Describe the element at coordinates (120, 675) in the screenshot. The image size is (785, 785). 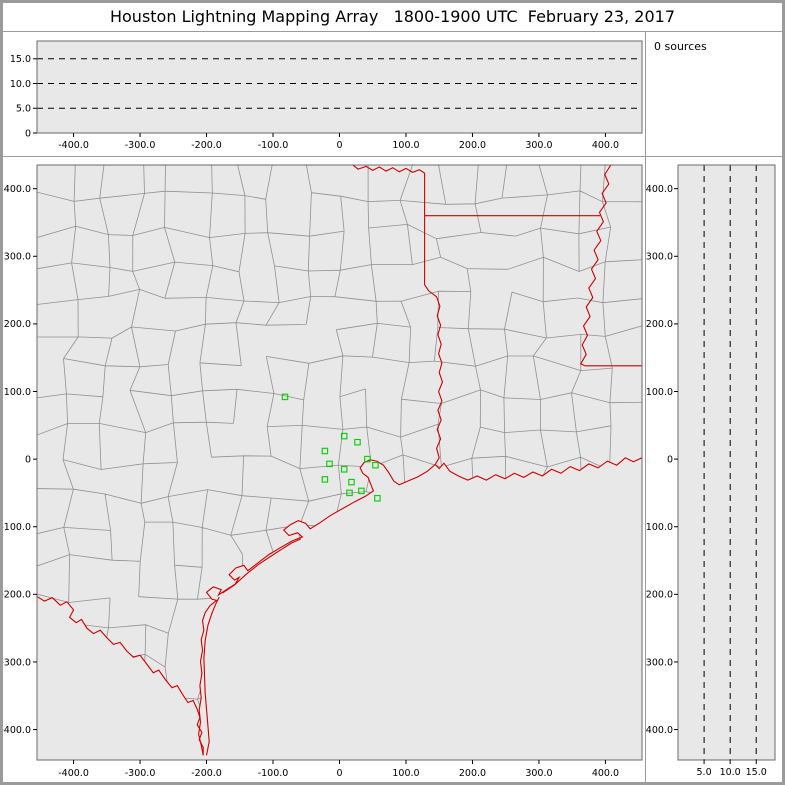
I see `rio-grande-border` at that location.